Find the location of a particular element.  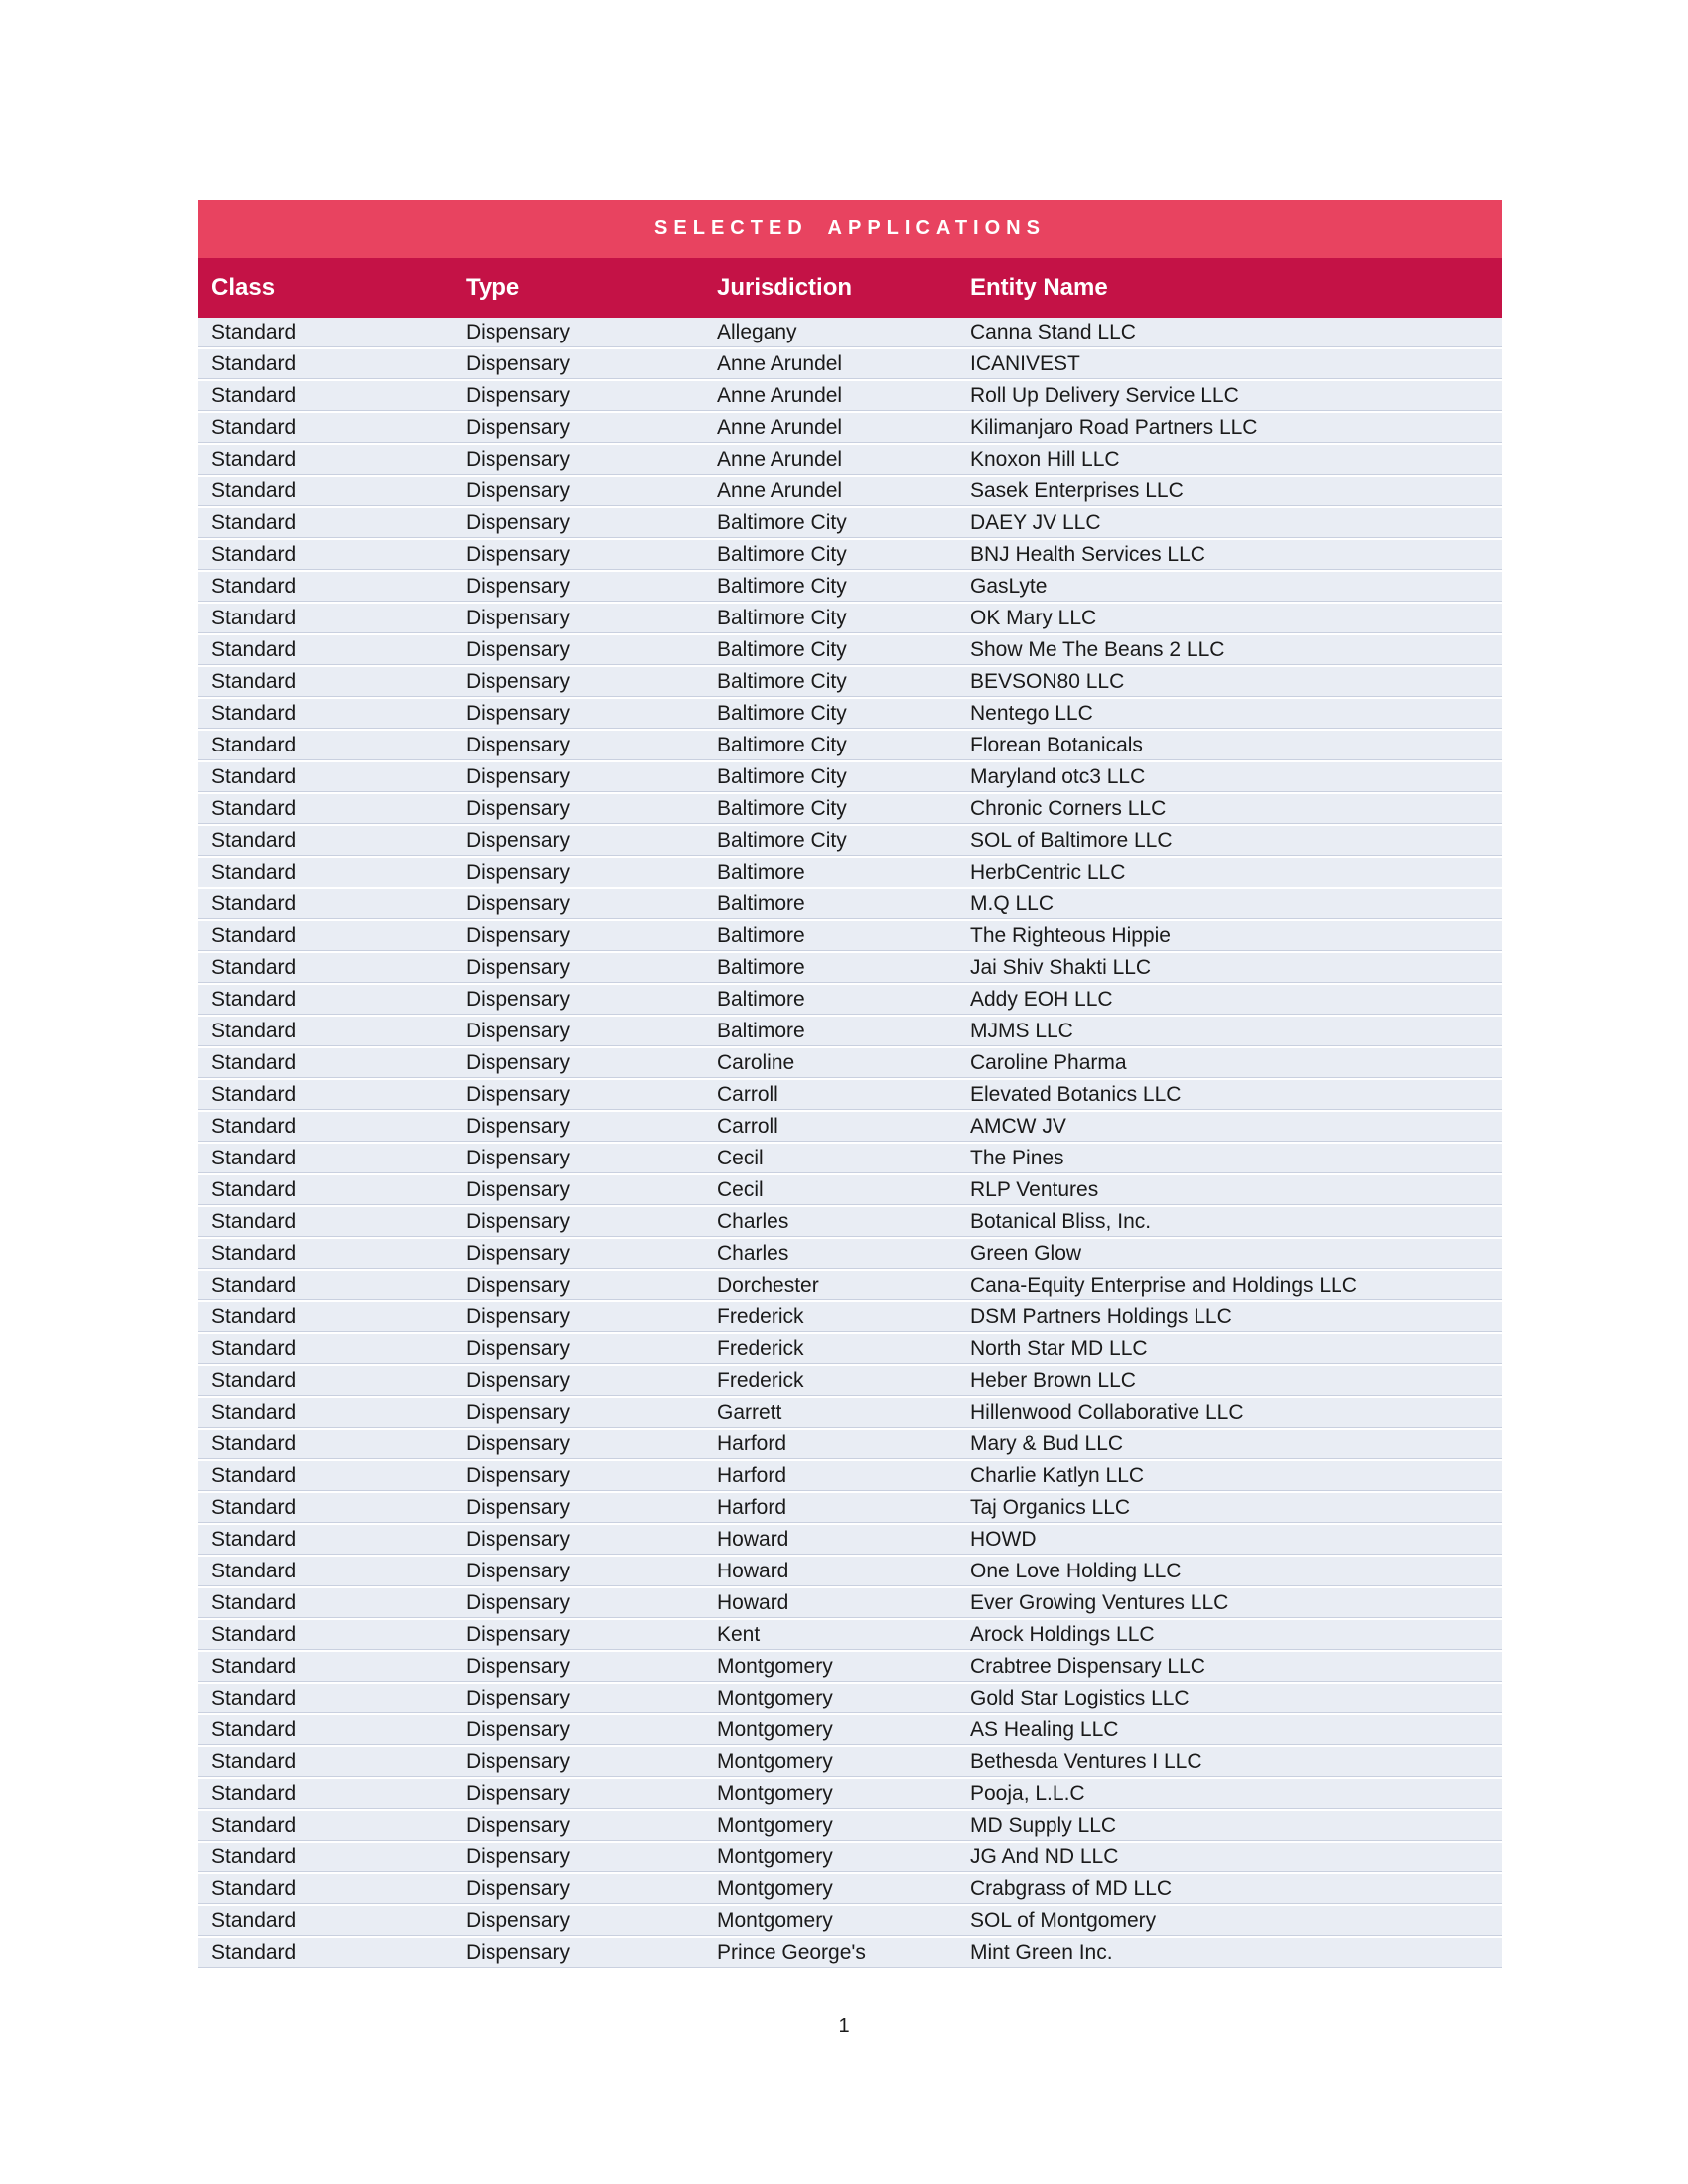

cell-entity-name: Heber Brown LLC is located at coordinates (1053, 1380).